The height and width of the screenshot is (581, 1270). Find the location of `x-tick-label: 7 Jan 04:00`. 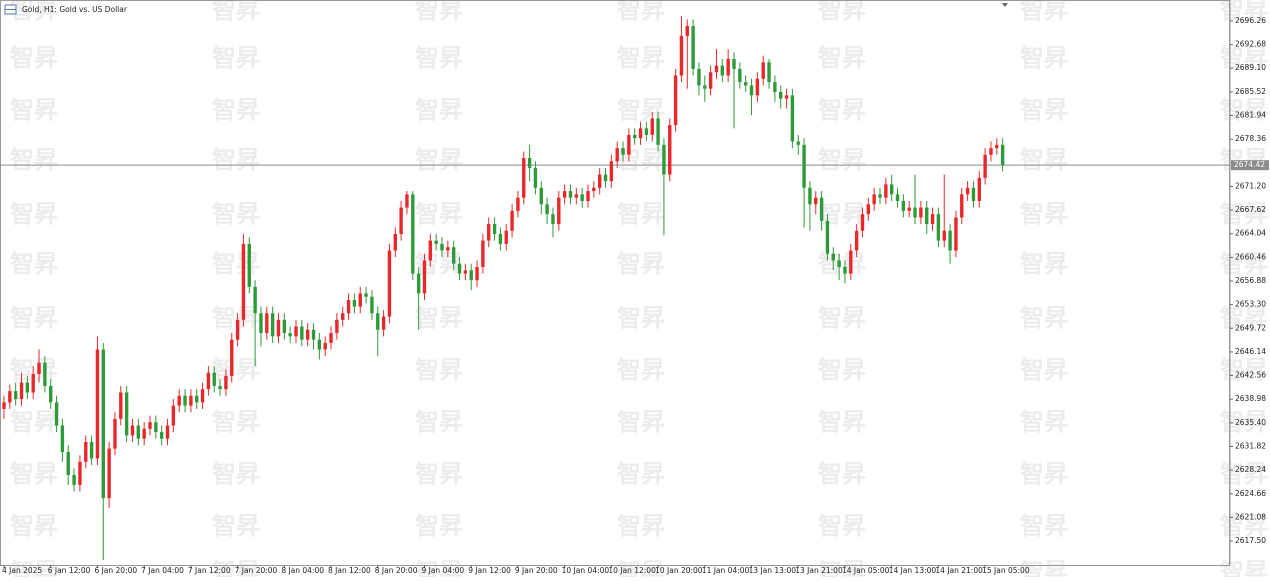

x-tick-label: 7 Jan 04:00 is located at coordinates (162, 570).